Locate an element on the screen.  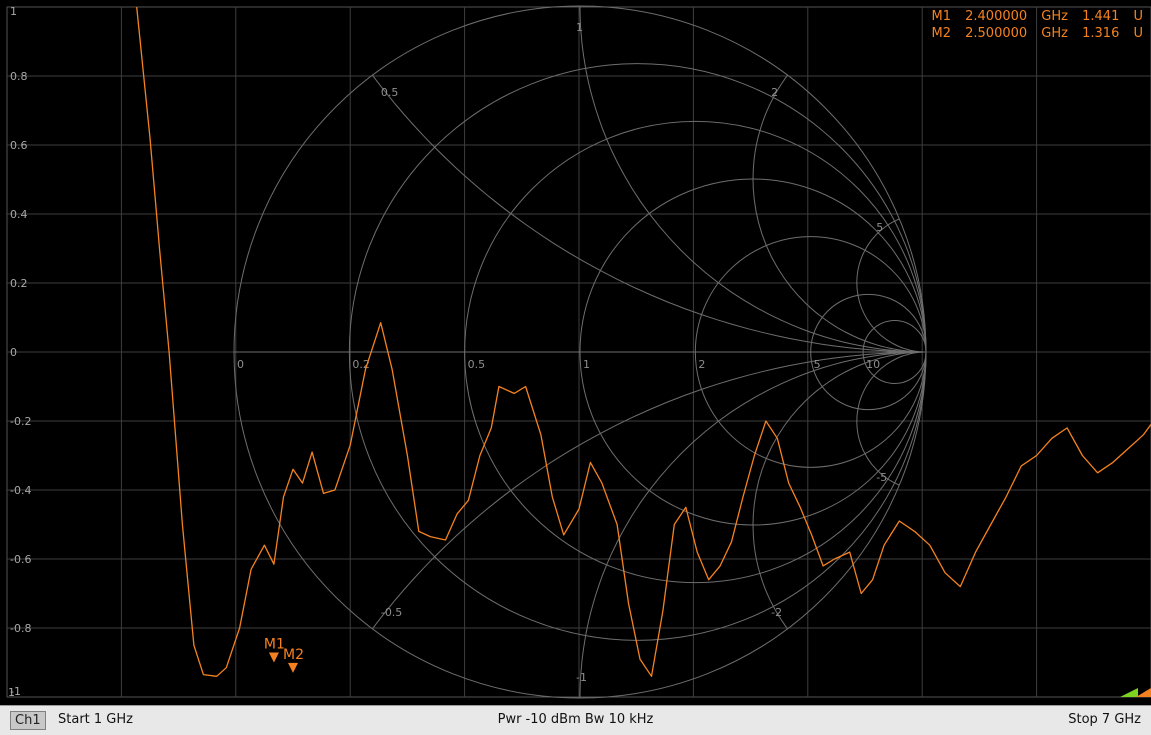
smith-real-label: 5 is located at coordinates (817, 364).